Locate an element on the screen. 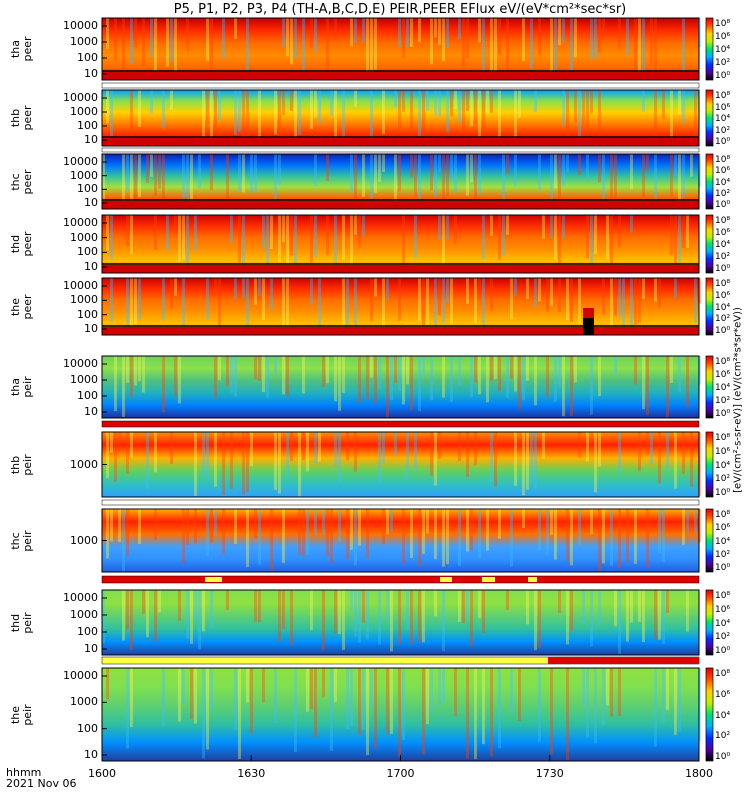 The image size is (750, 800). panel-the-peer is located at coordinates (407, 306).